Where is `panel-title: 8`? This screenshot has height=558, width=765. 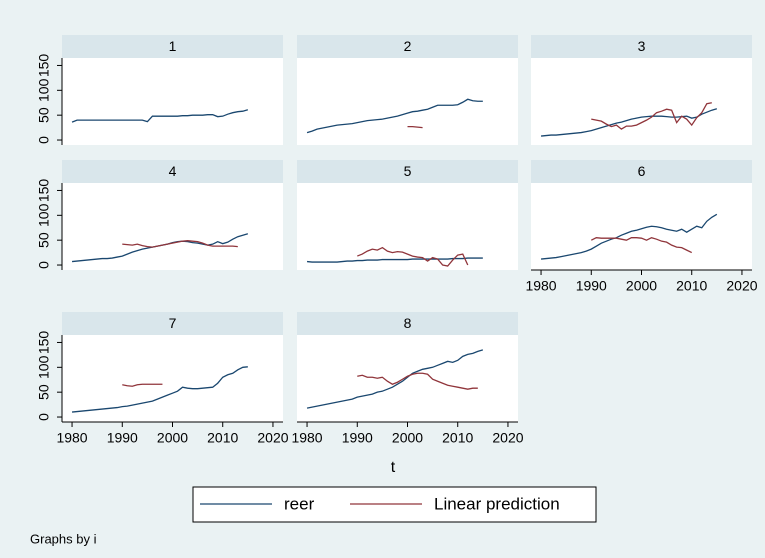 panel-title: 8 is located at coordinates (408, 323).